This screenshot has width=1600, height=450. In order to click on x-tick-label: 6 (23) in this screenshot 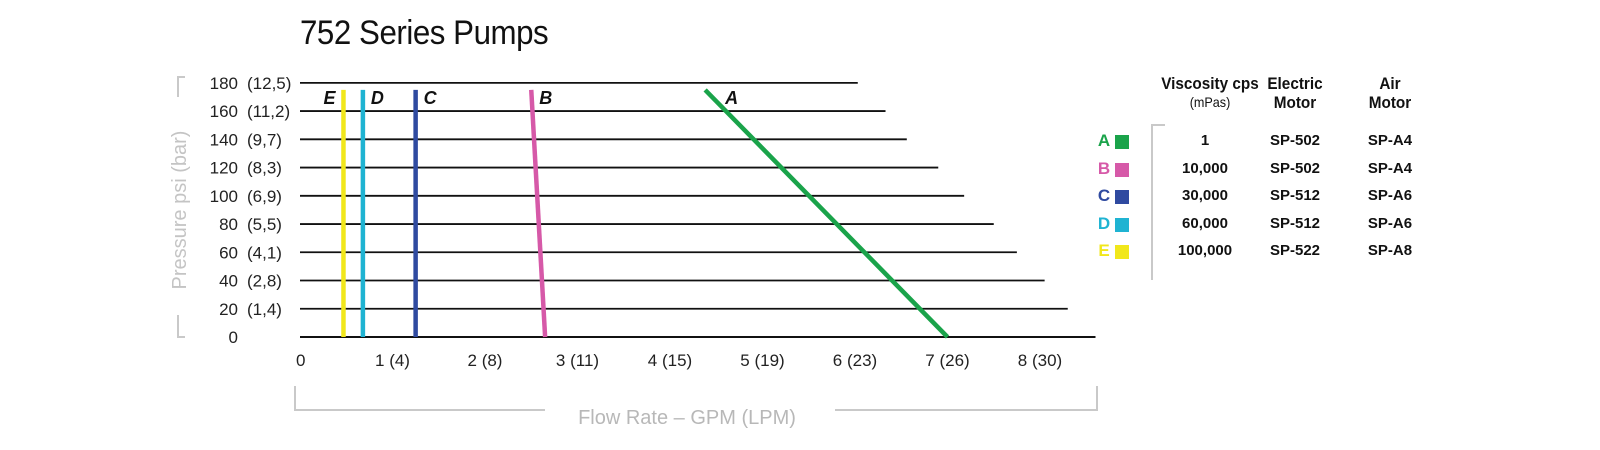, I will do `click(855, 360)`.